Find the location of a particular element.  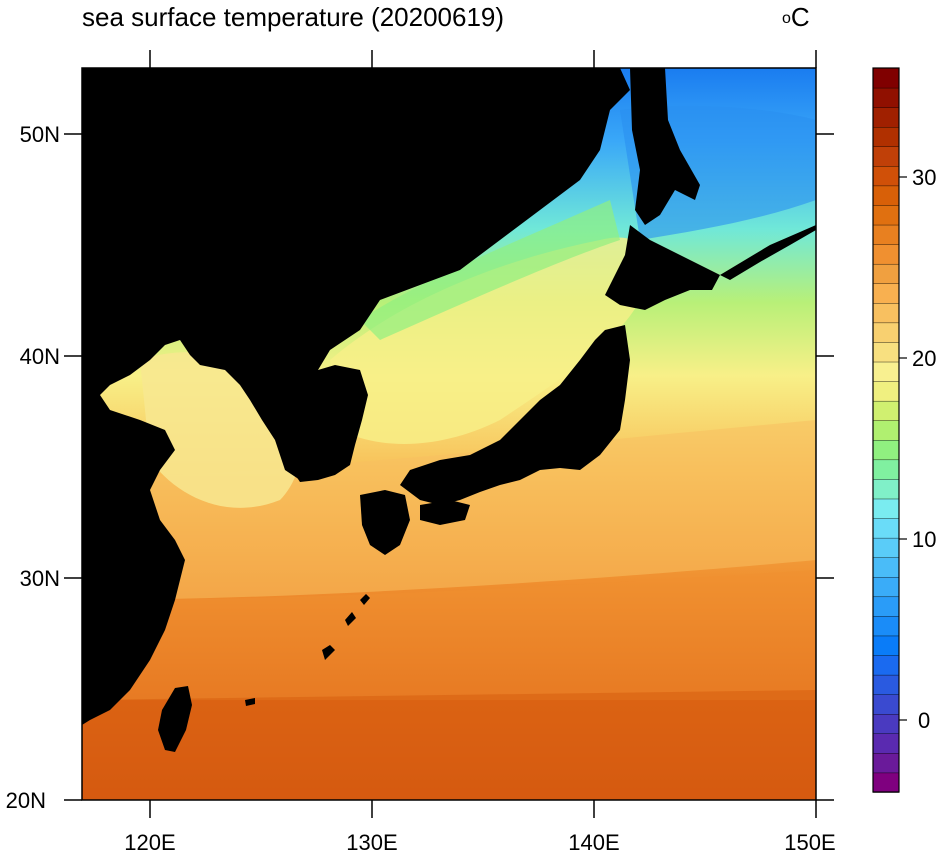

lat-label-30n: 30N is located at coordinates (40, 578).